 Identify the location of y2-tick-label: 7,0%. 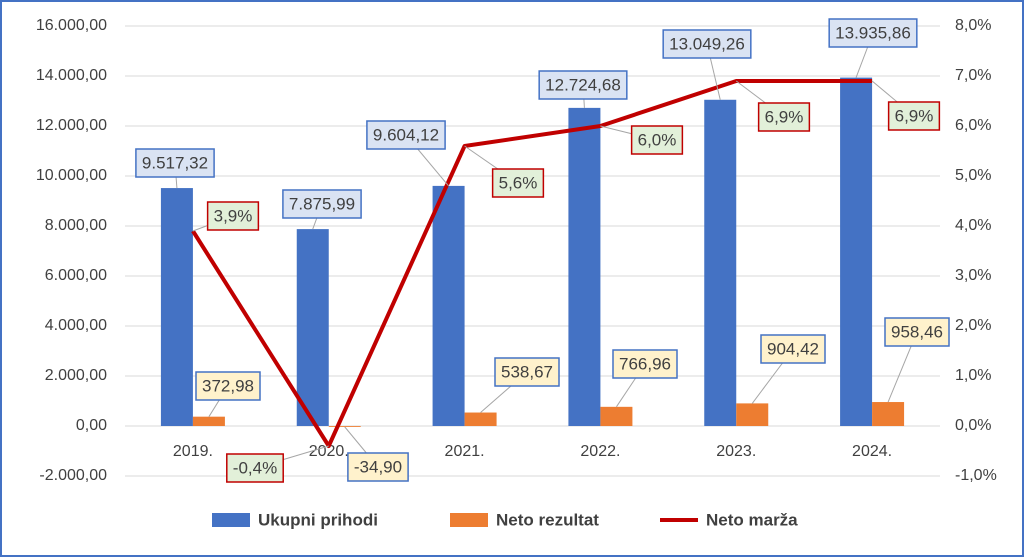
(973, 75).